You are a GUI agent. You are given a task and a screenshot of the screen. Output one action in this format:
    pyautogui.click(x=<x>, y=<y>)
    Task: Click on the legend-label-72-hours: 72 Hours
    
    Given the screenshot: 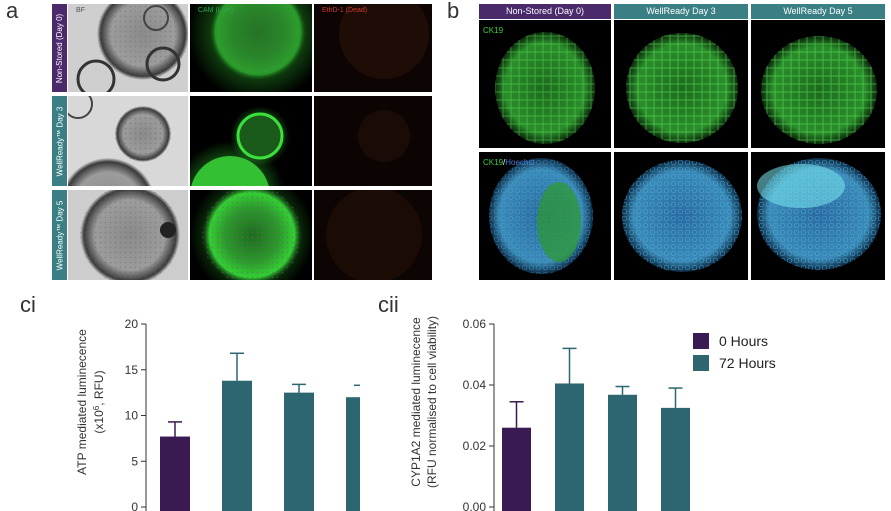 What is the action you would take?
    pyautogui.click(x=747, y=363)
    